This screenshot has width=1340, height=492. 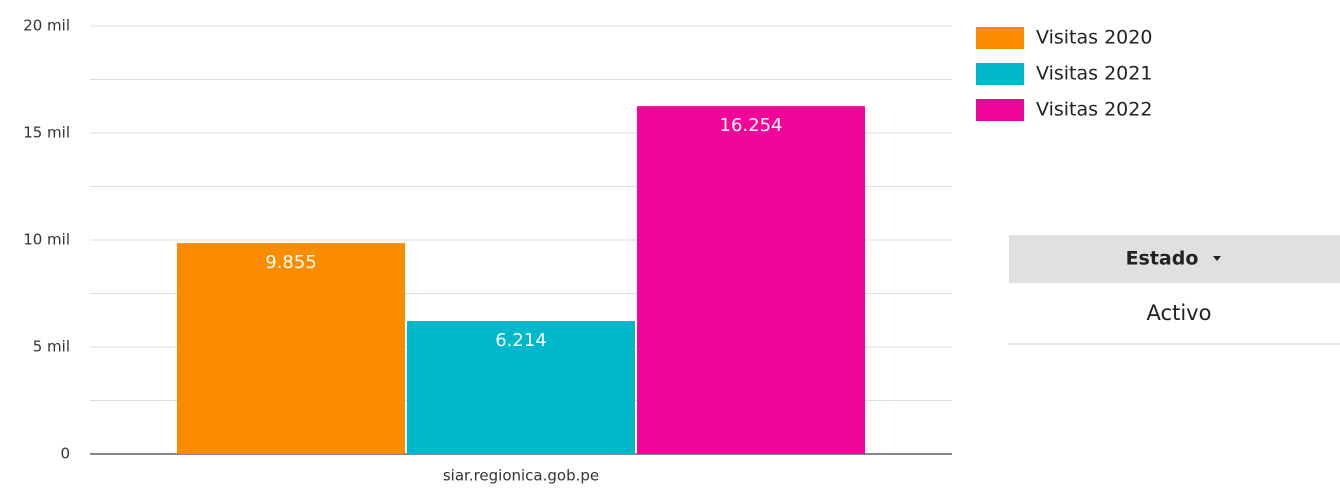 What do you see at coordinates (1179, 313) in the screenshot?
I see `filter-value: Activo` at bounding box center [1179, 313].